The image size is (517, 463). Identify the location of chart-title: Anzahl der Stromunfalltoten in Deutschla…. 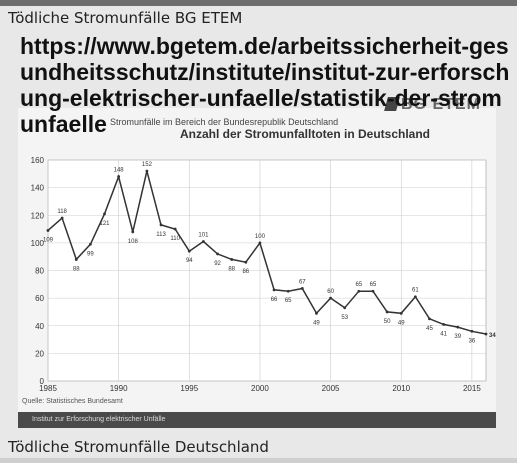
(305, 134).